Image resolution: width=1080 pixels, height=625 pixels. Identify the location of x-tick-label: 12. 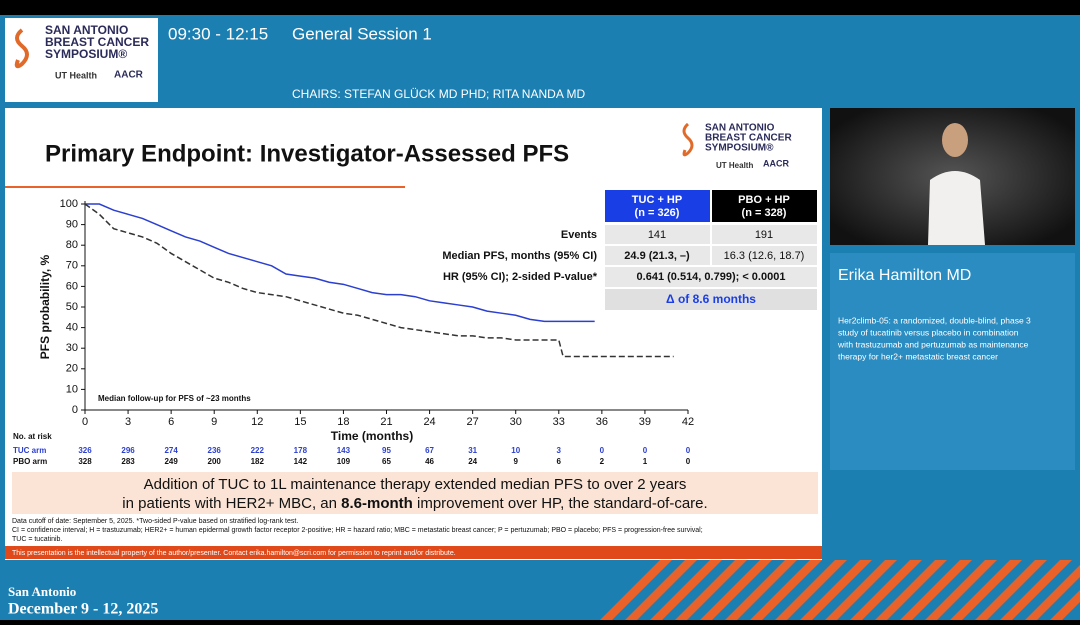
(257, 422).